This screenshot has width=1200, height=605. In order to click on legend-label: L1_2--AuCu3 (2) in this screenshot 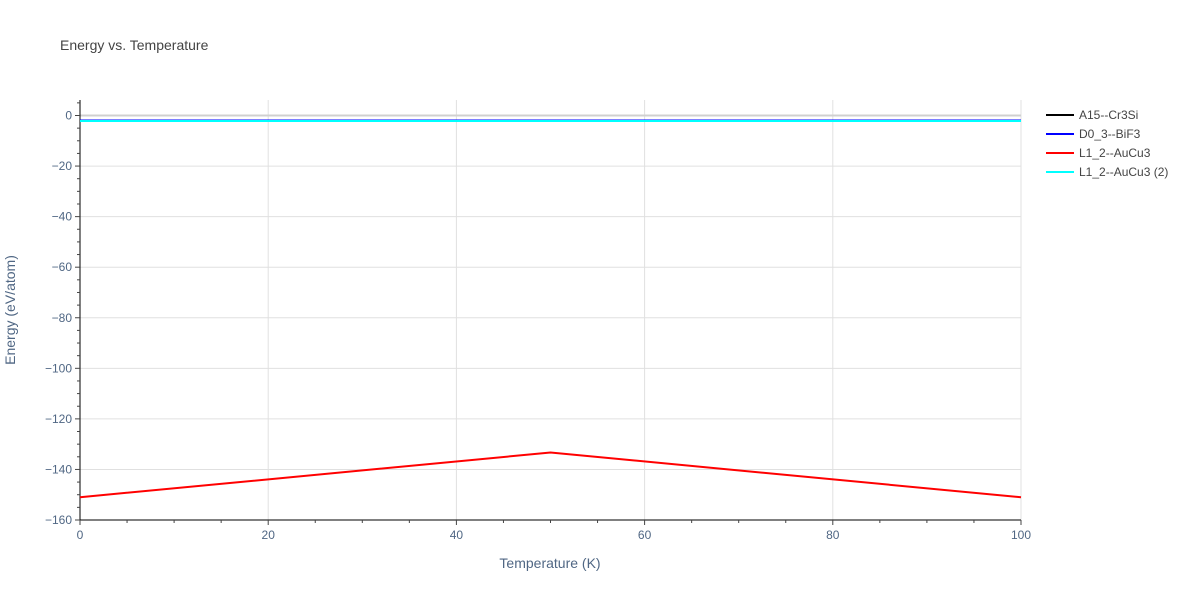, I will do `click(1123, 172)`.